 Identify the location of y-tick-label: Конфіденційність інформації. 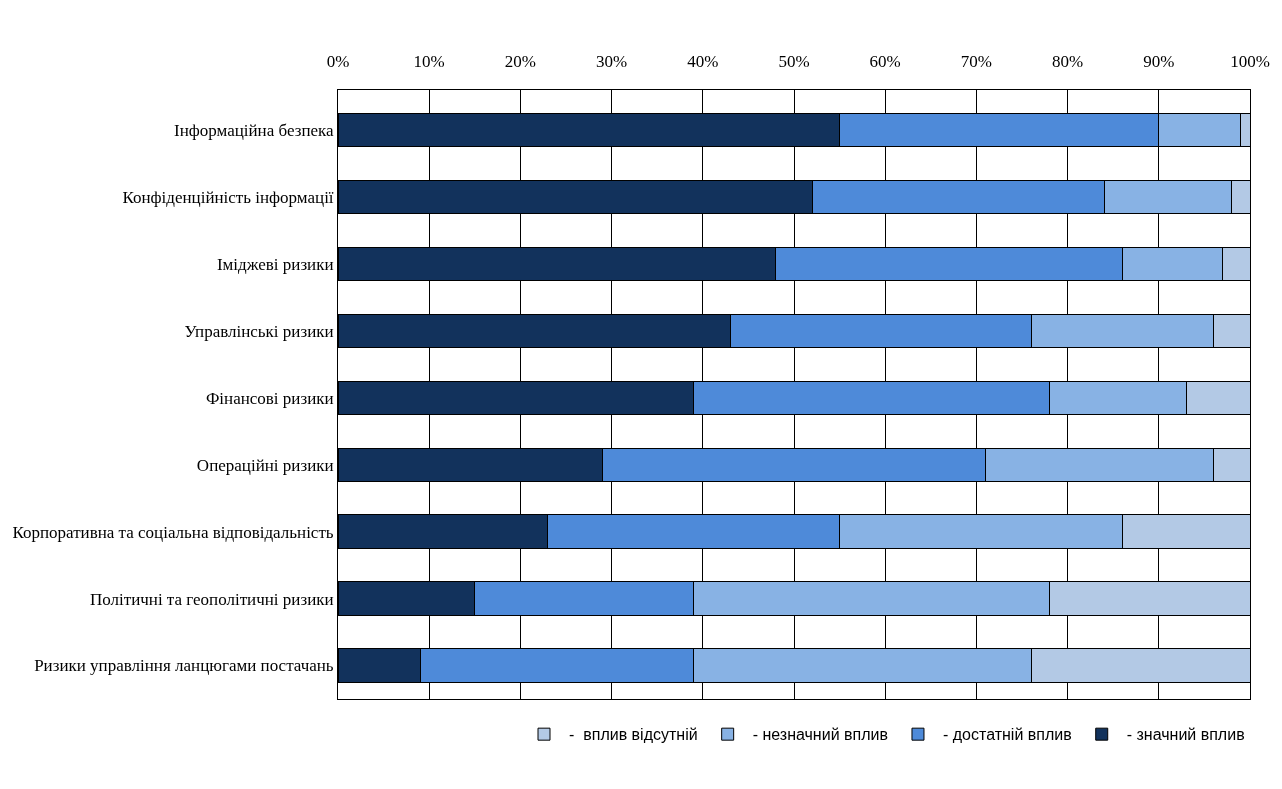
(228, 198).